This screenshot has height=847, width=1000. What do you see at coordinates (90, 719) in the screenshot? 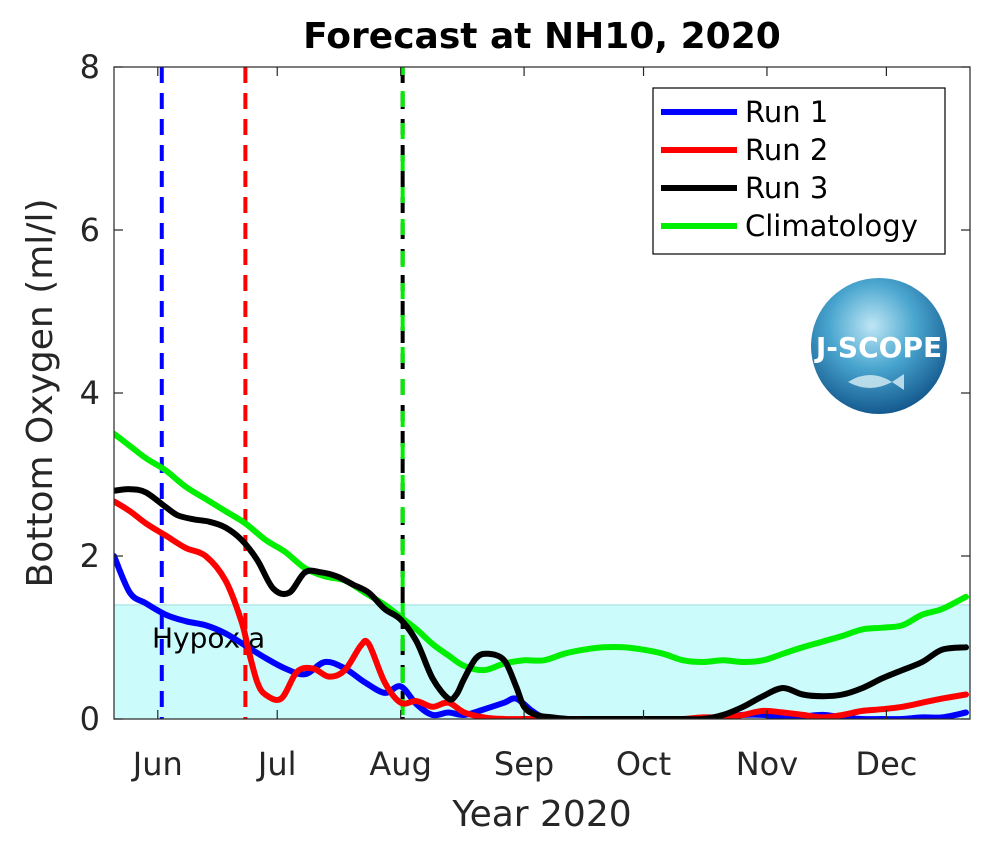
I see `y-tick-label: 0` at bounding box center [90, 719].